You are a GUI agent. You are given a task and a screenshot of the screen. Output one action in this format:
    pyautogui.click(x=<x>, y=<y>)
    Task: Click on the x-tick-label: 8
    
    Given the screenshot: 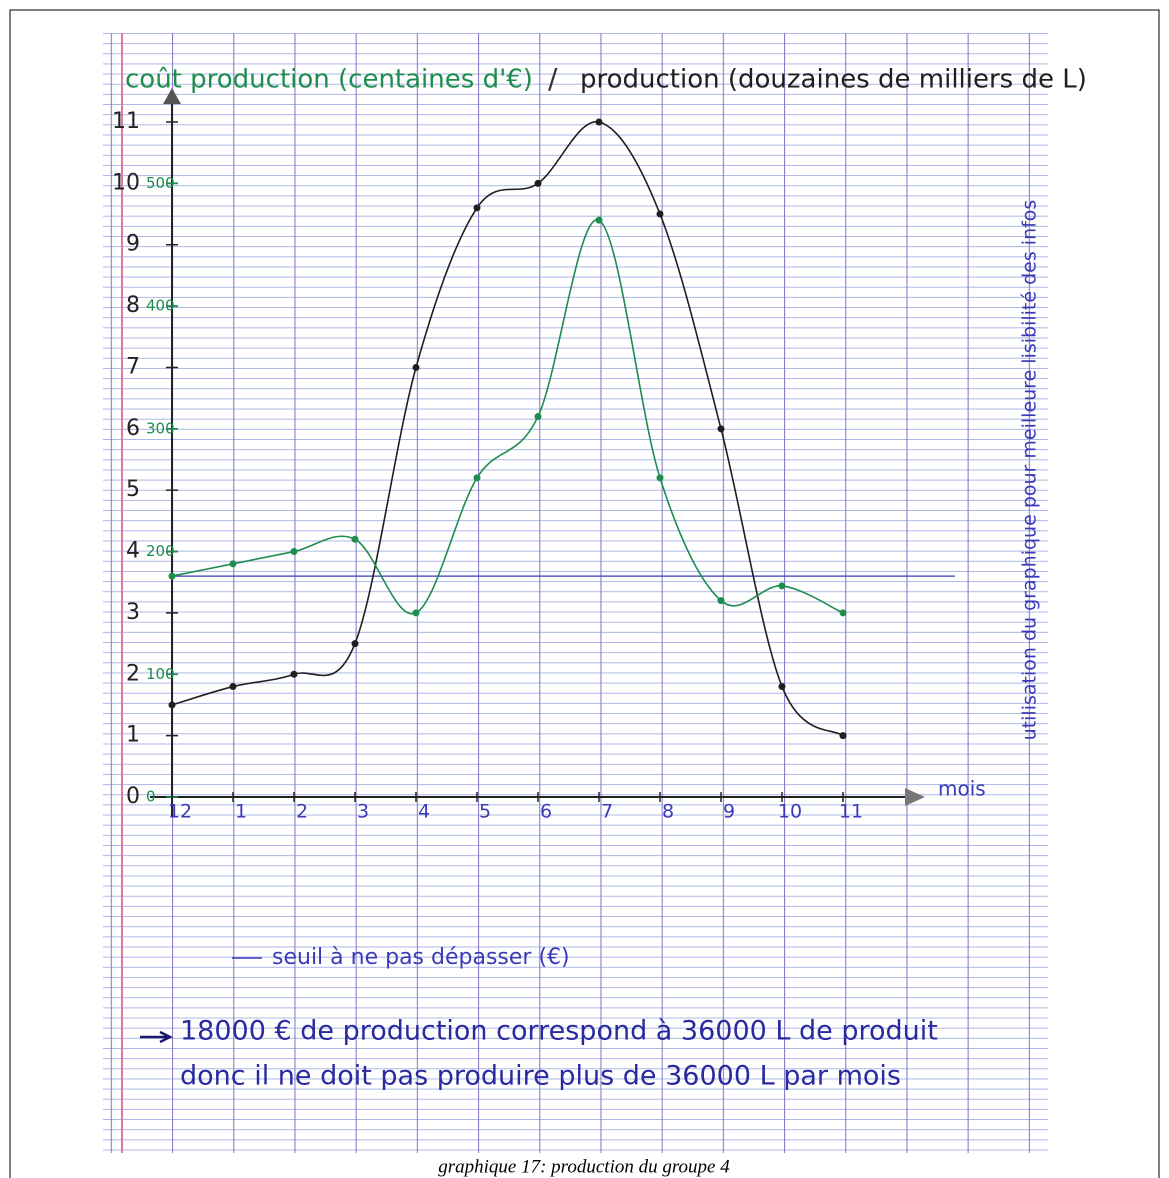 What is the action you would take?
    pyautogui.click(x=668, y=812)
    